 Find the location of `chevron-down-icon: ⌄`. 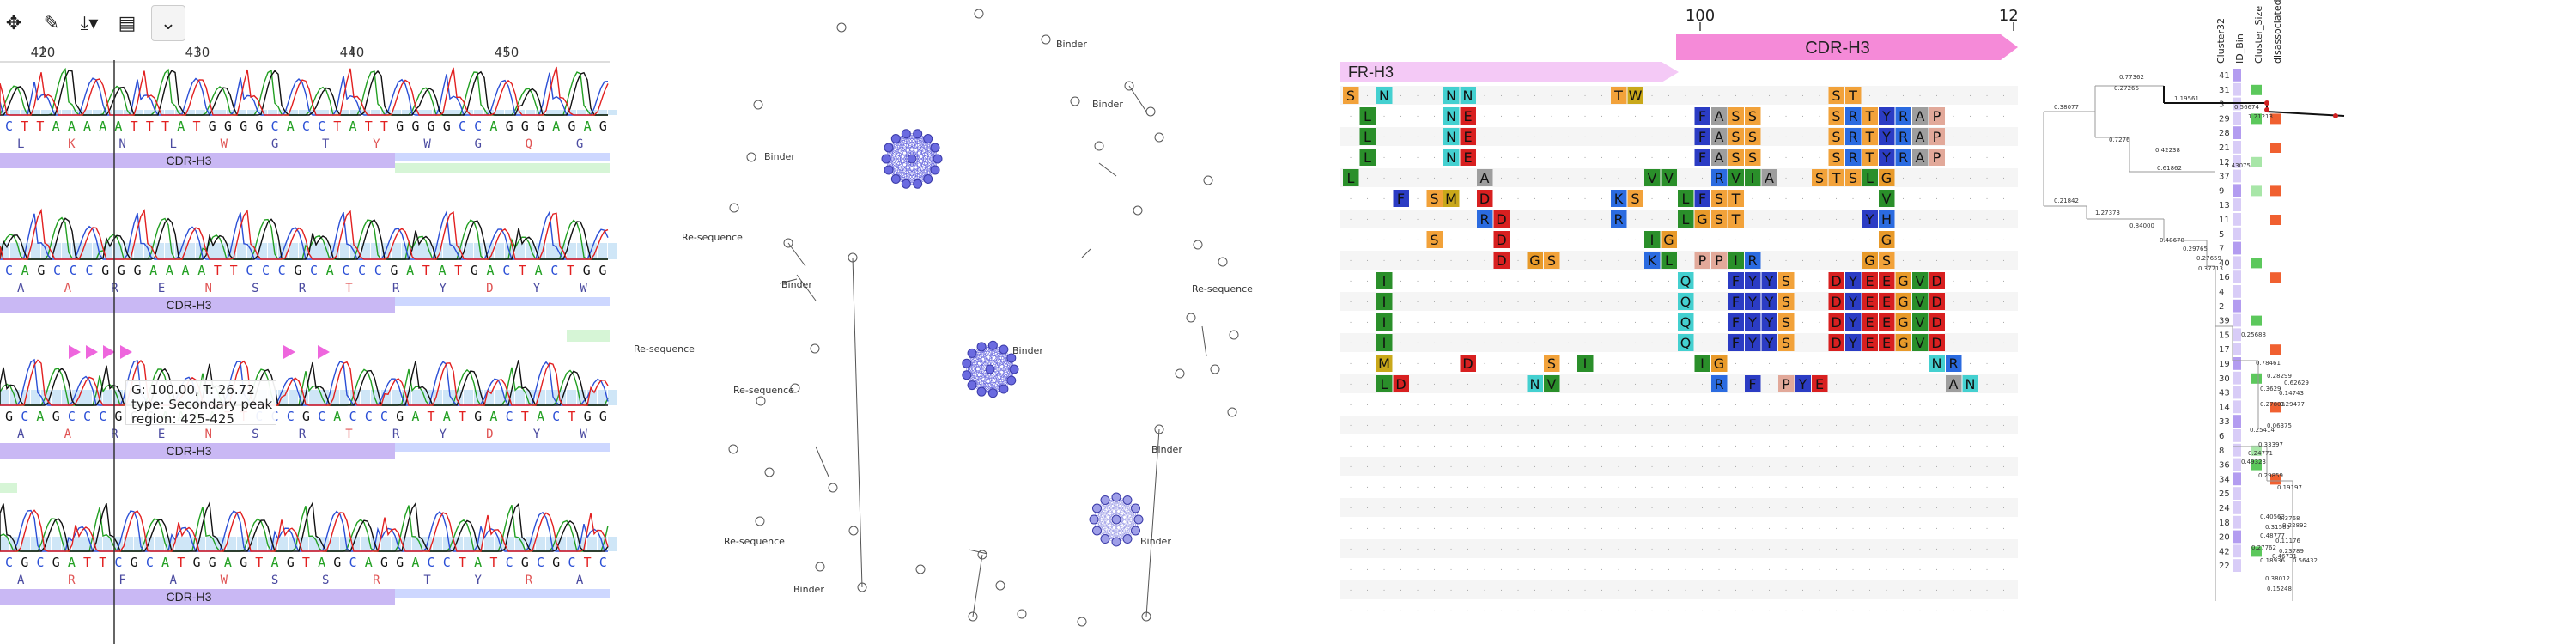

chevron-down-icon: ⌄ is located at coordinates (168, 23).